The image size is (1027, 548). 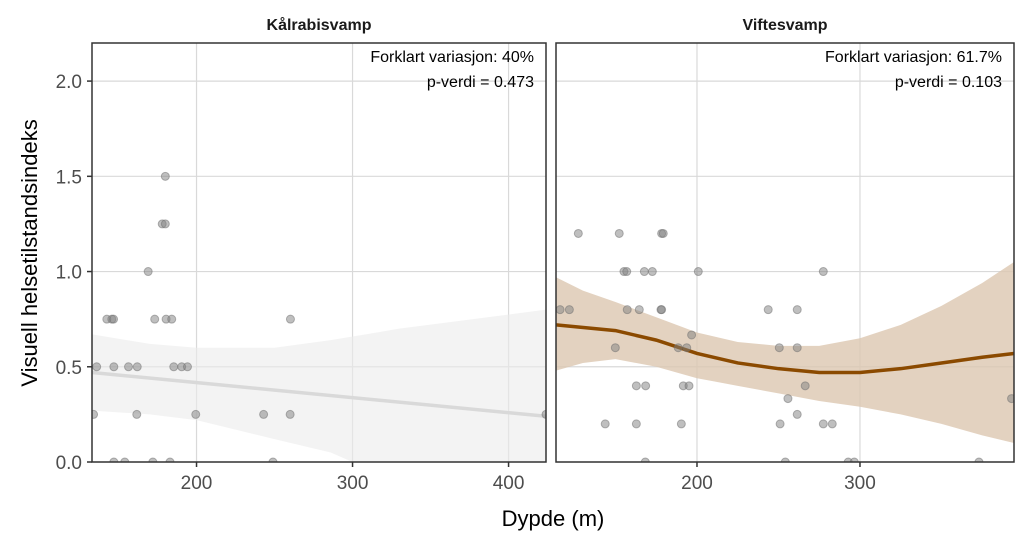 I want to click on panel-title: Viftesvamp, so click(x=784, y=25).